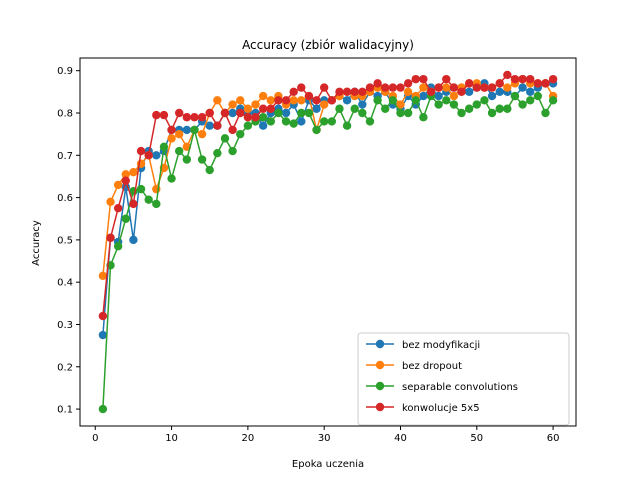 The height and width of the screenshot is (480, 640). What do you see at coordinates (65, 71) in the screenshot?
I see `y-tick-label: 0.9` at bounding box center [65, 71].